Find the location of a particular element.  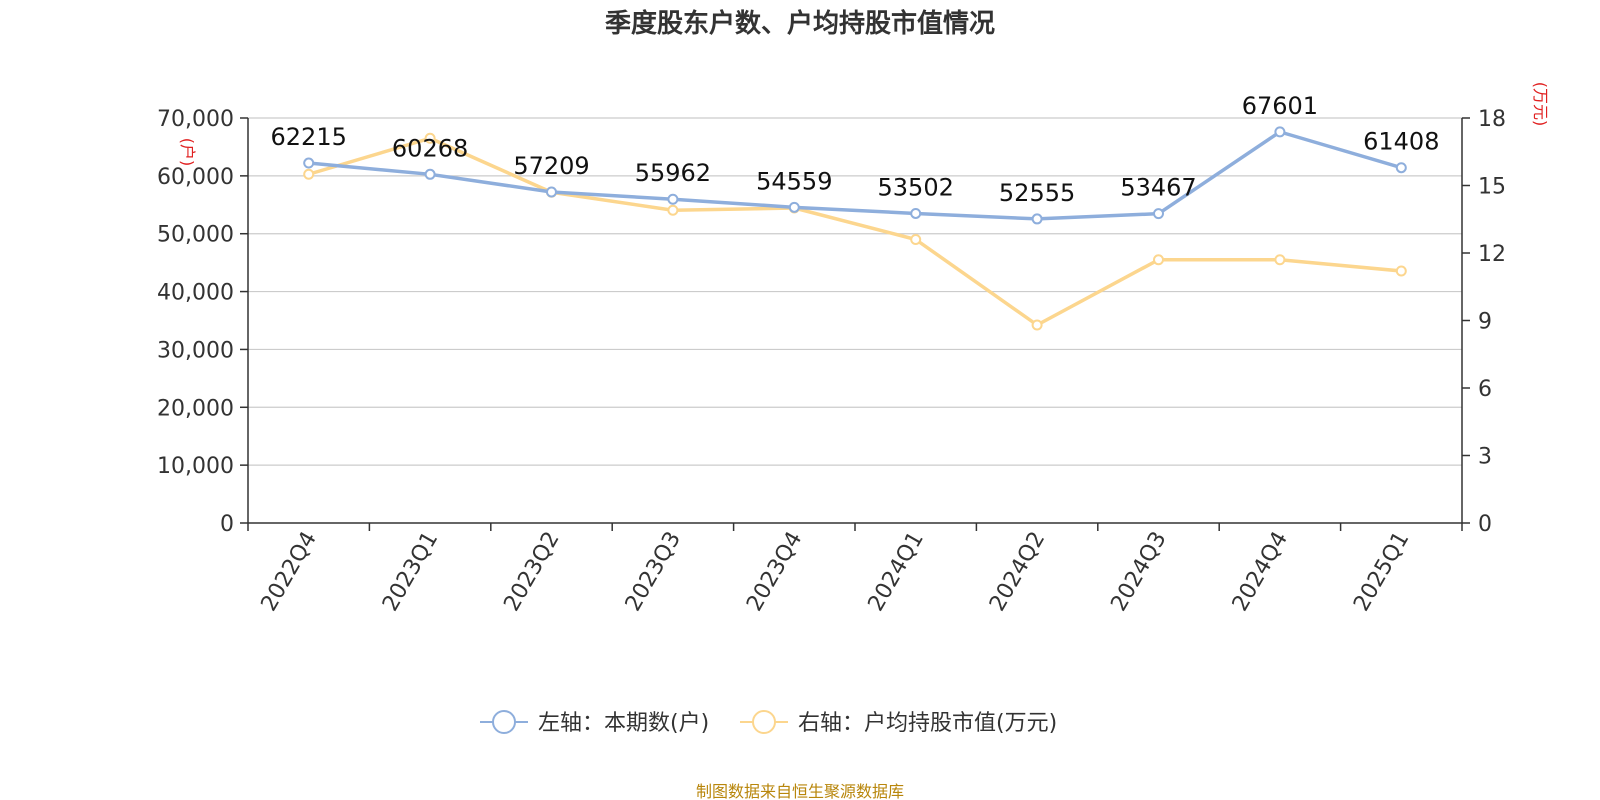

holders-data-label: 55962 is located at coordinates (673, 173).